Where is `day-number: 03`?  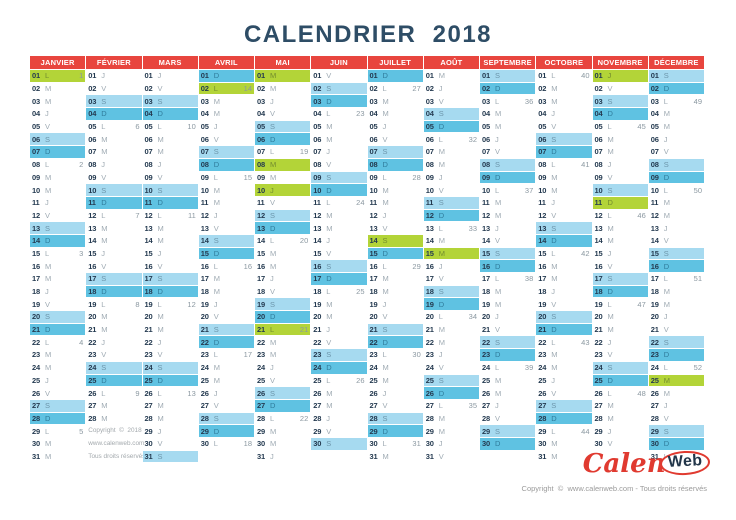 day-number: 03 is located at coordinates (148, 101).